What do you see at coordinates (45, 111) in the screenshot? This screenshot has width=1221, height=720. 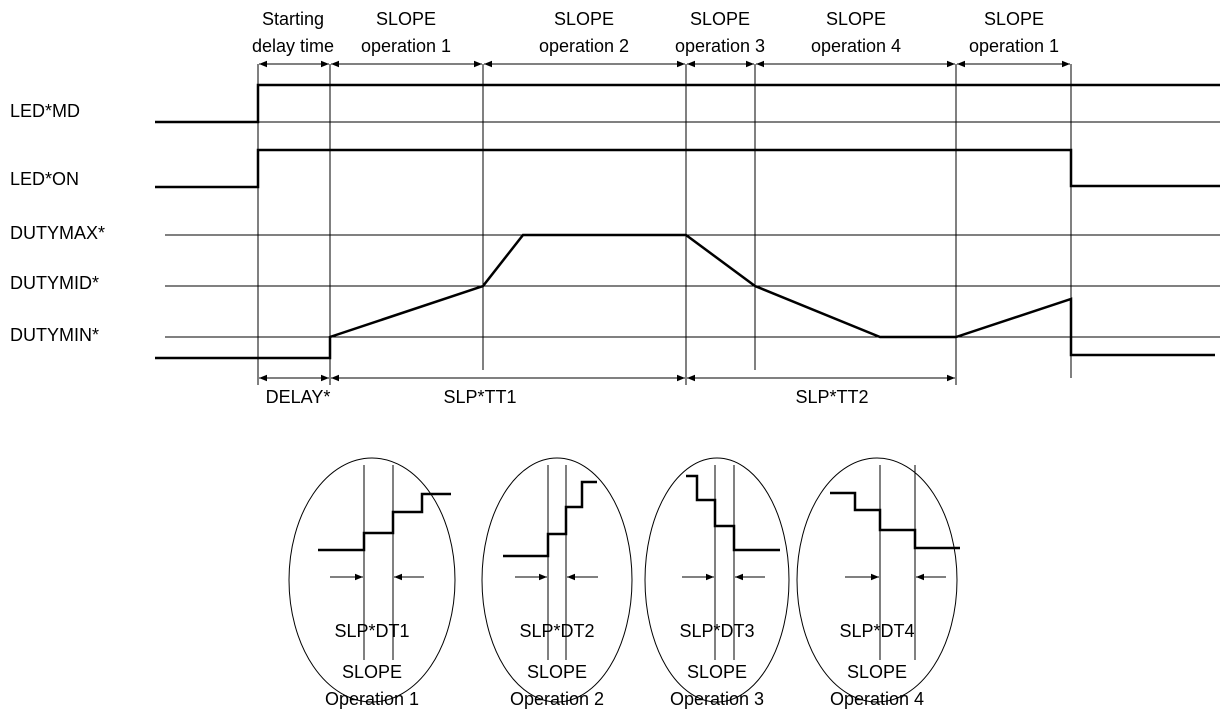 I see `signal-label: LED*MD` at bounding box center [45, 111].